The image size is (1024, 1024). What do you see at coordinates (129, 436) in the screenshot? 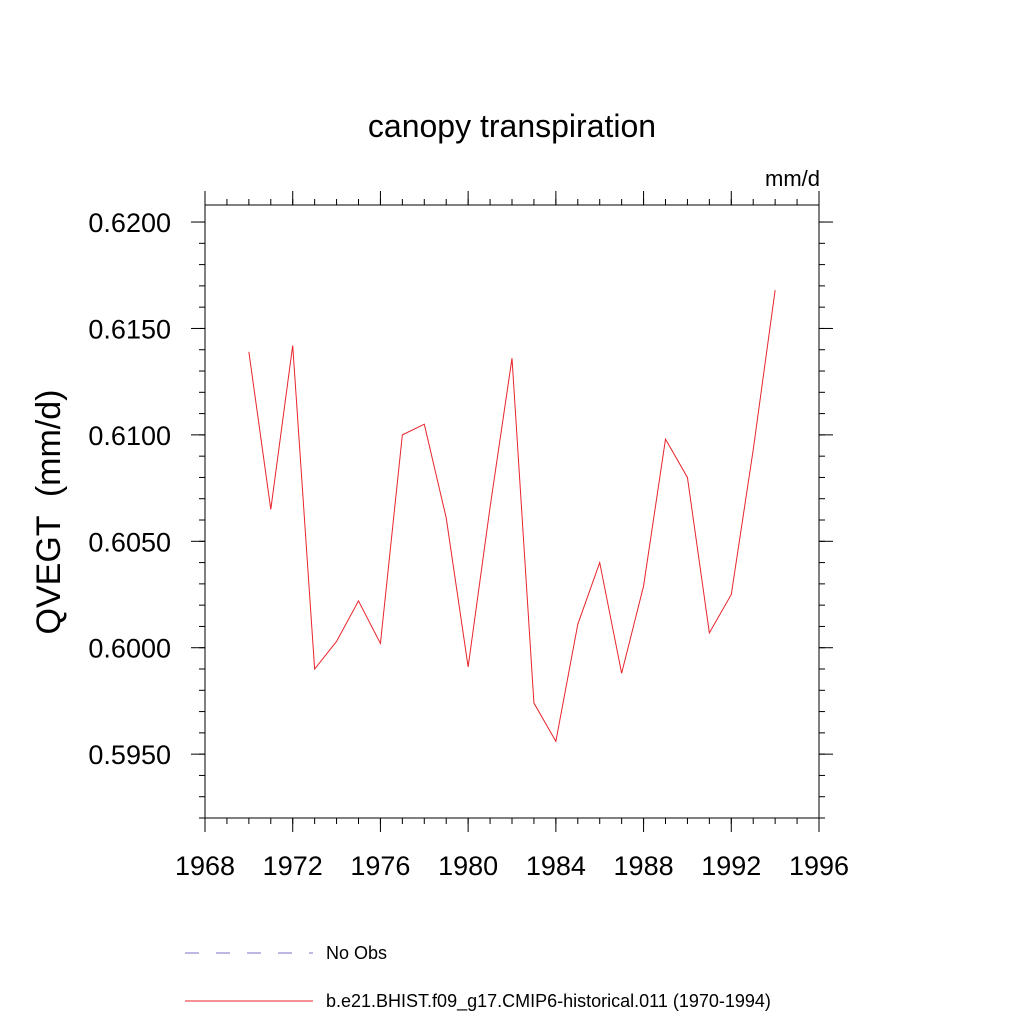
I see `y-tick-label: 0.6100` at bounding box center [129, 436].